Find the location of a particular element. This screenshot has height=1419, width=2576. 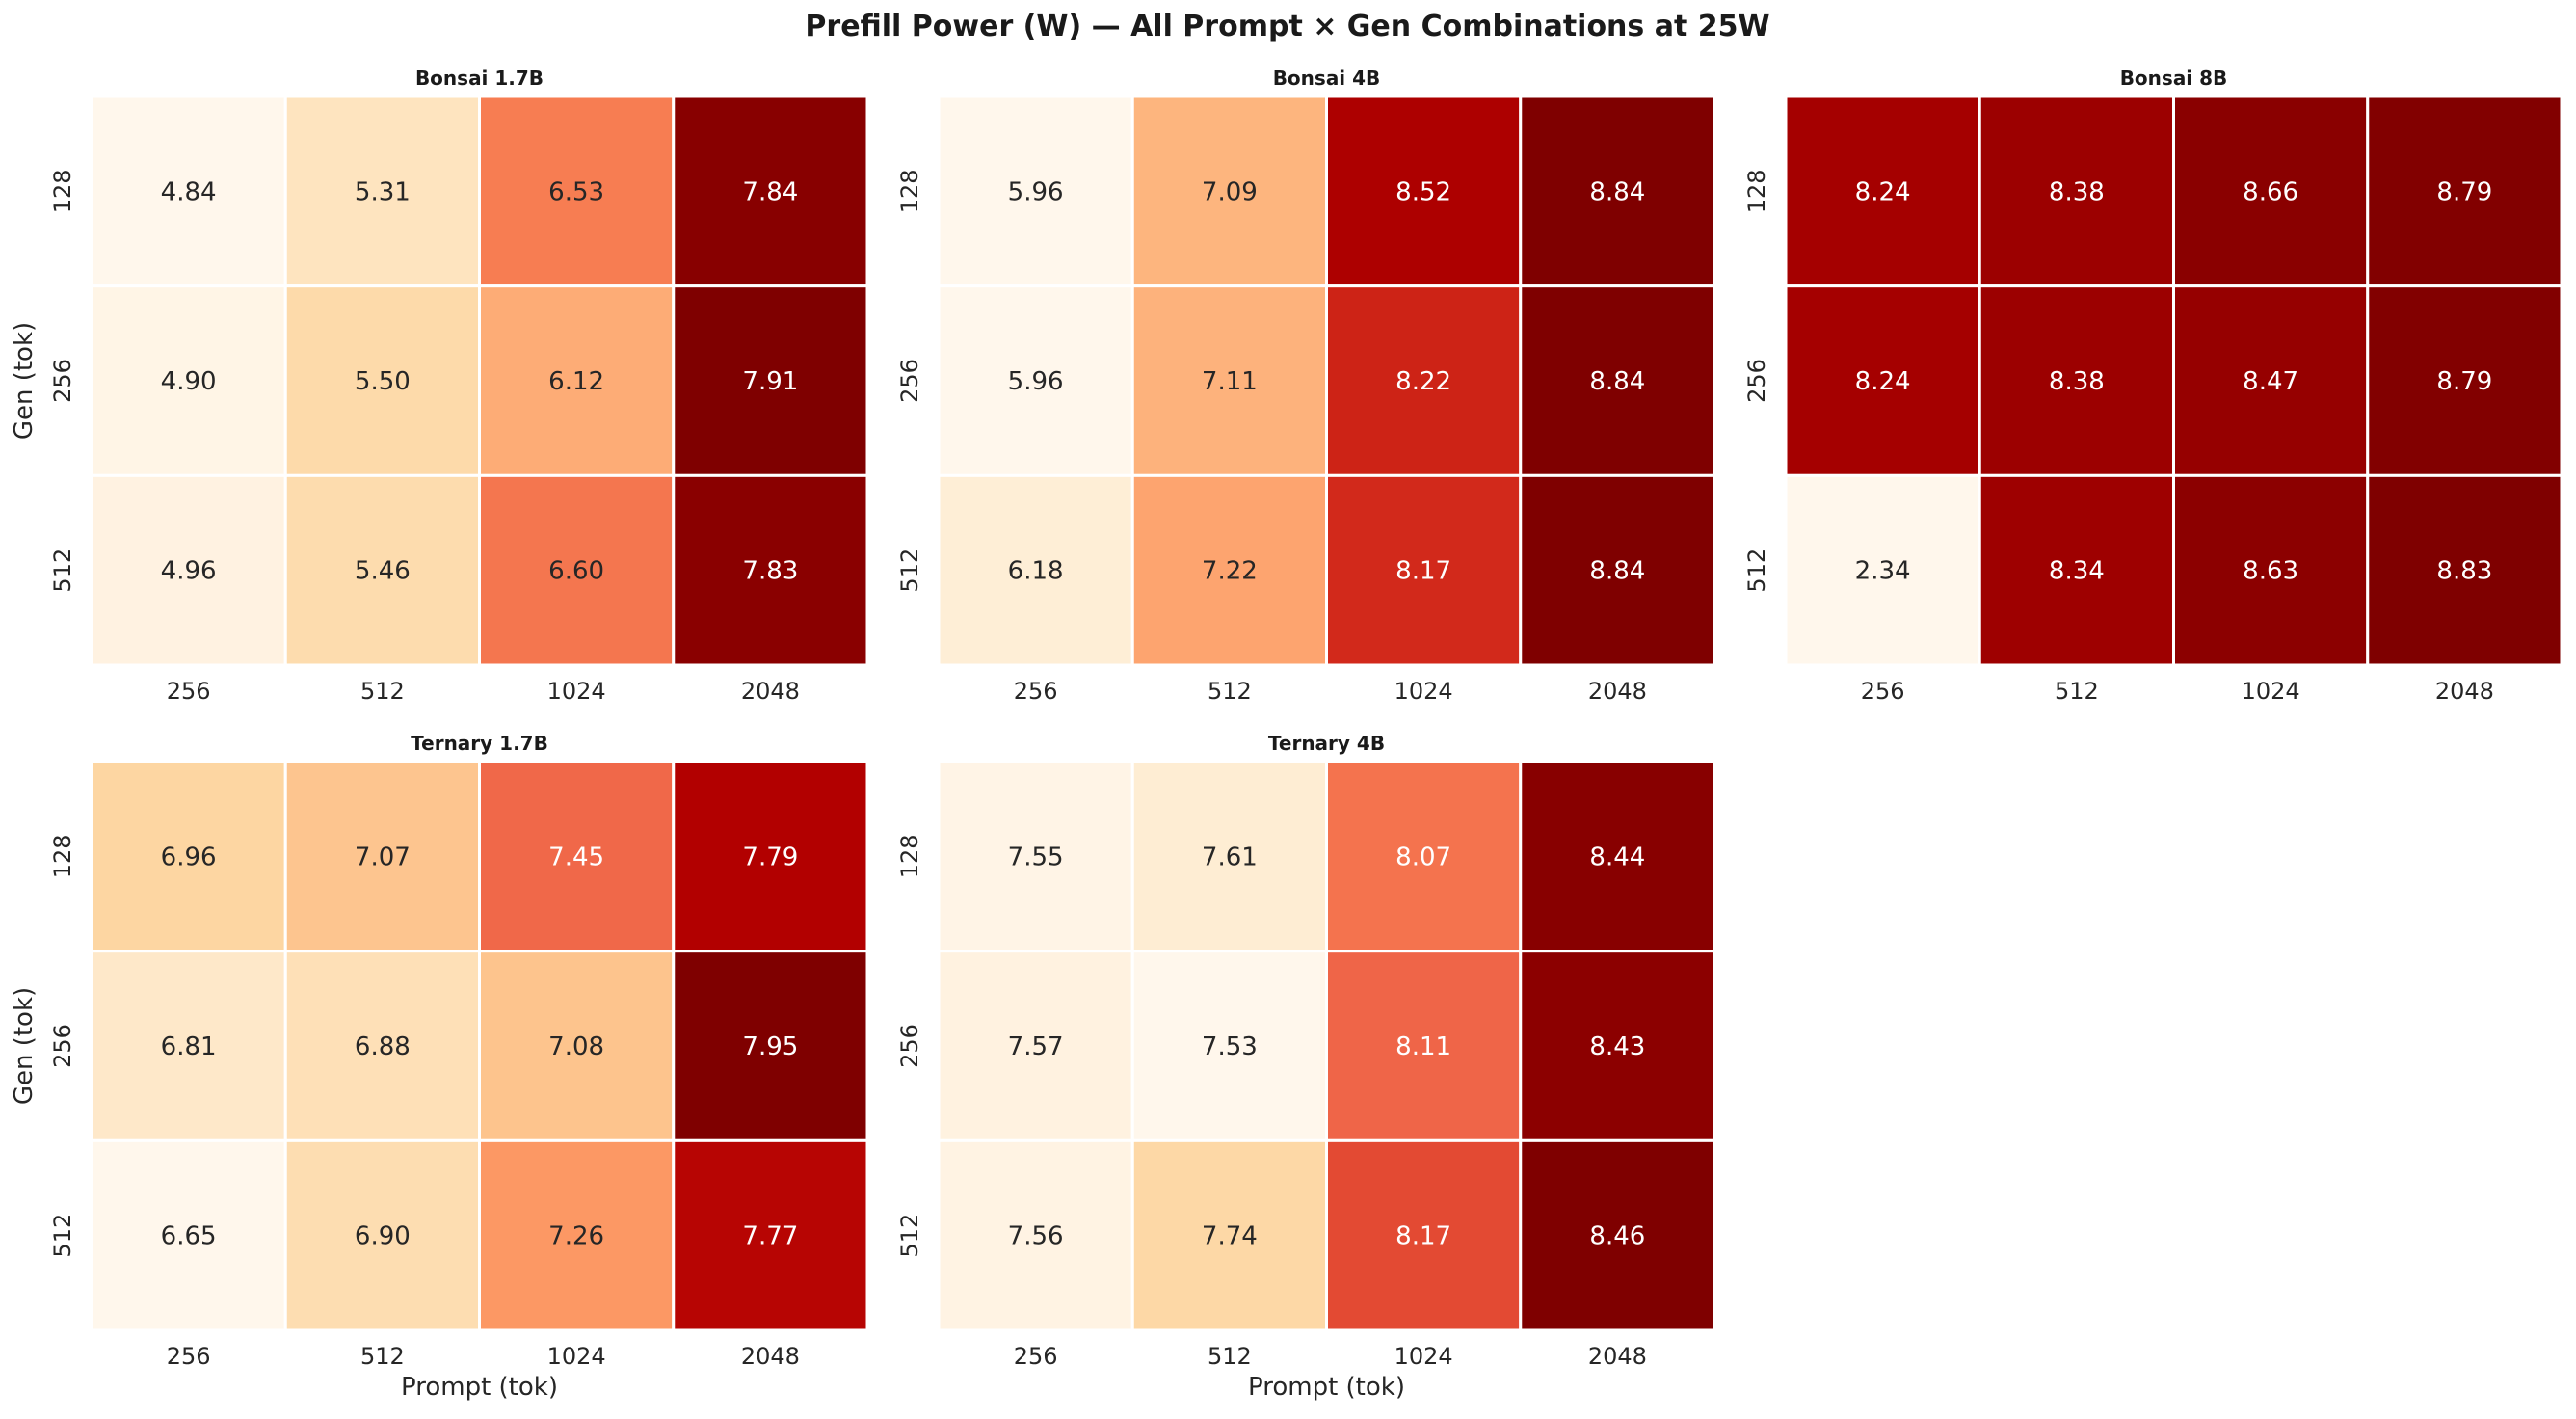

cell-value-label: 6.60 is located at coordinates (576, 571).